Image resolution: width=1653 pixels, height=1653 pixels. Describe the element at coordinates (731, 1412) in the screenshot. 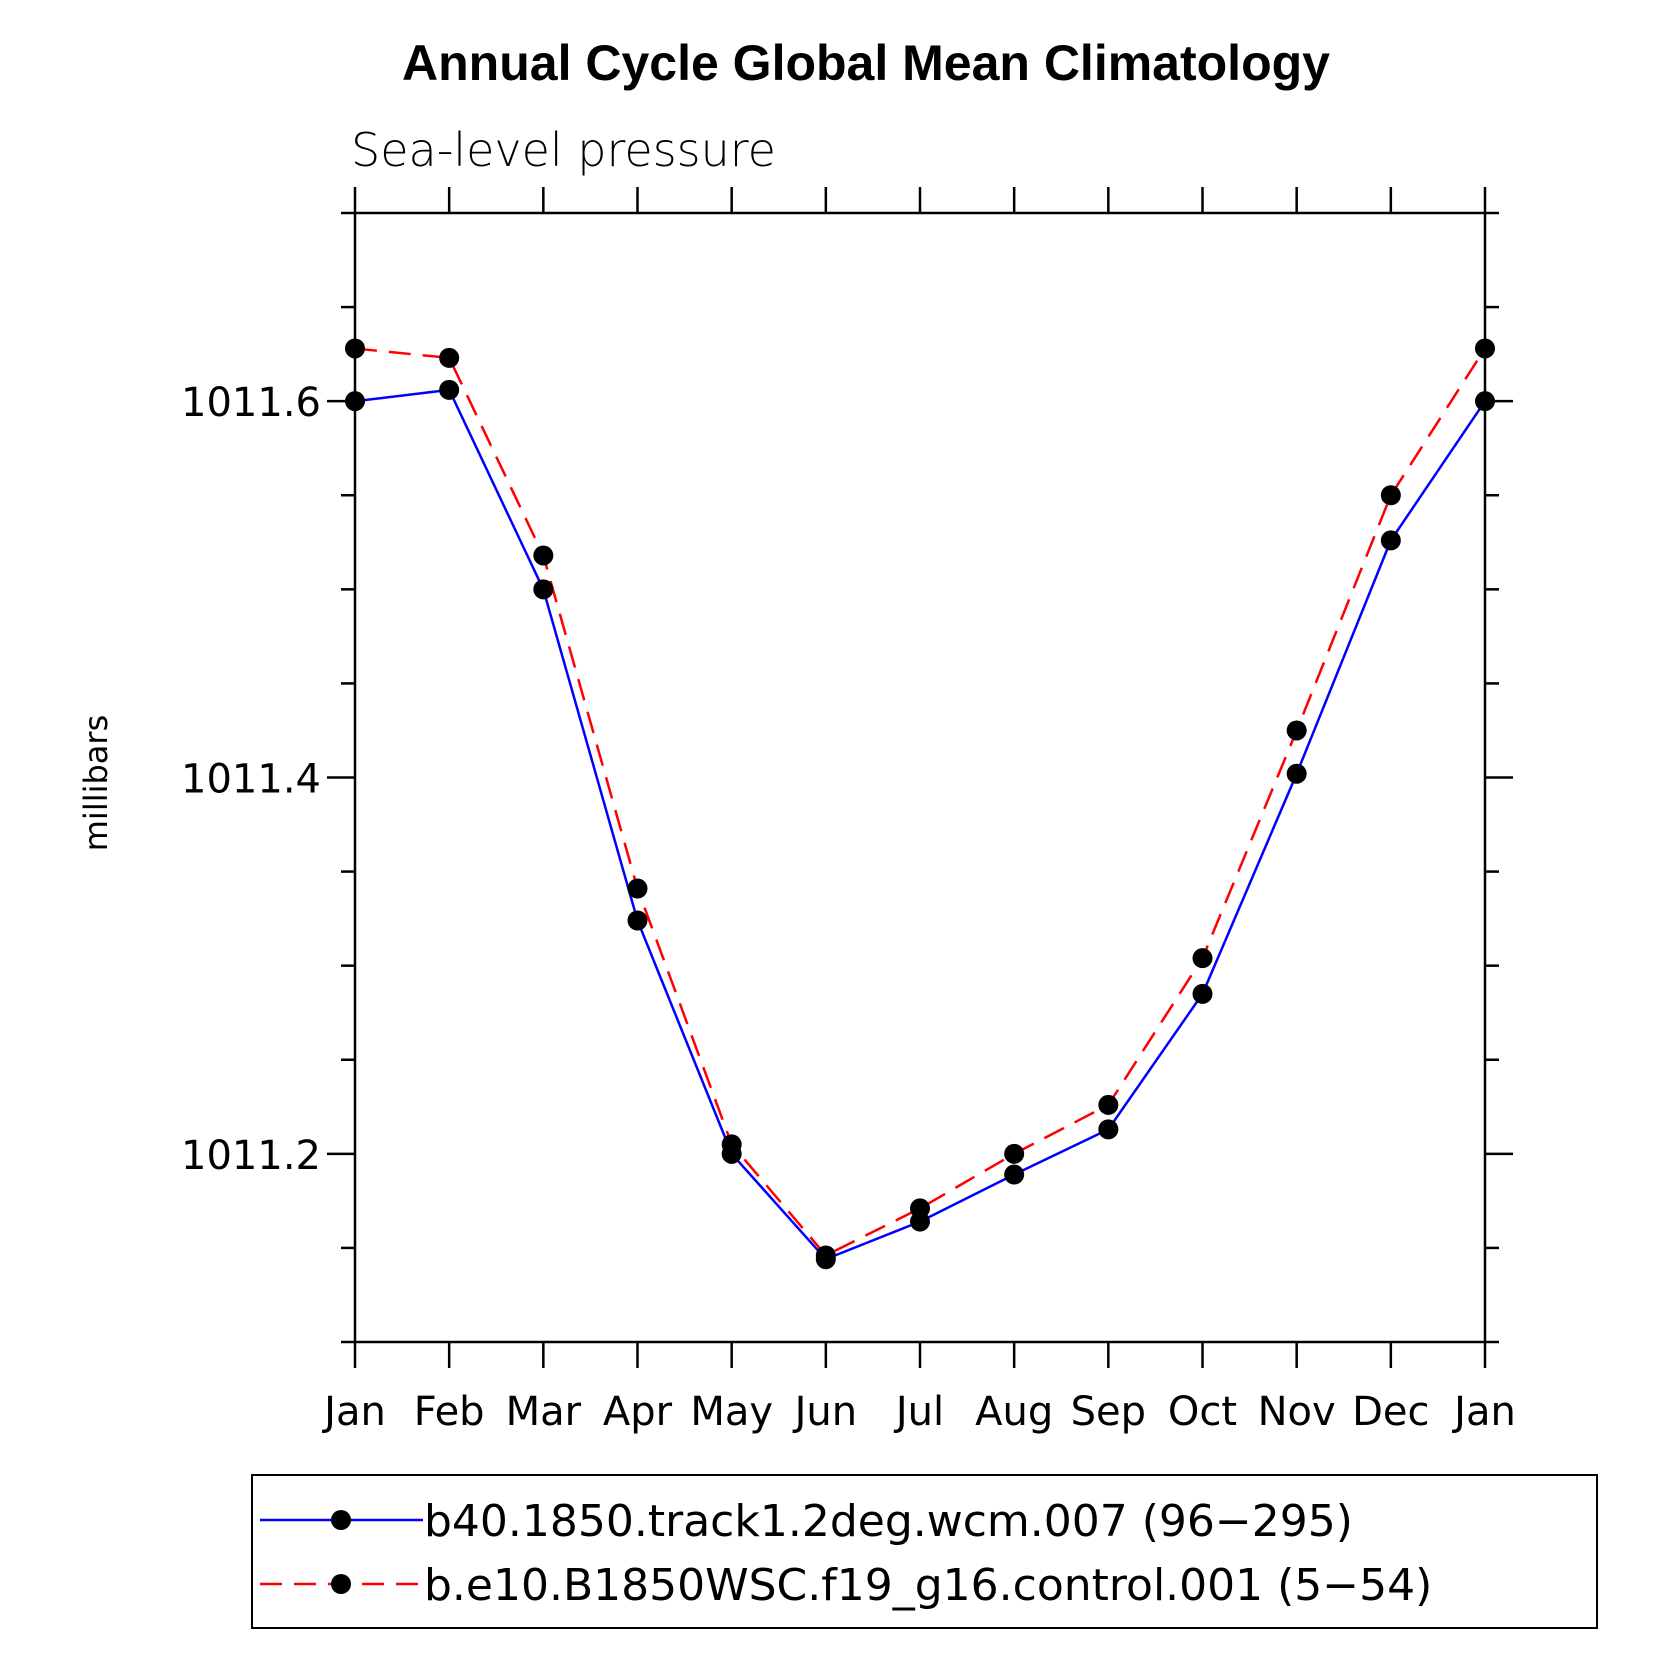

I see `x-tick-label: May` at that location.